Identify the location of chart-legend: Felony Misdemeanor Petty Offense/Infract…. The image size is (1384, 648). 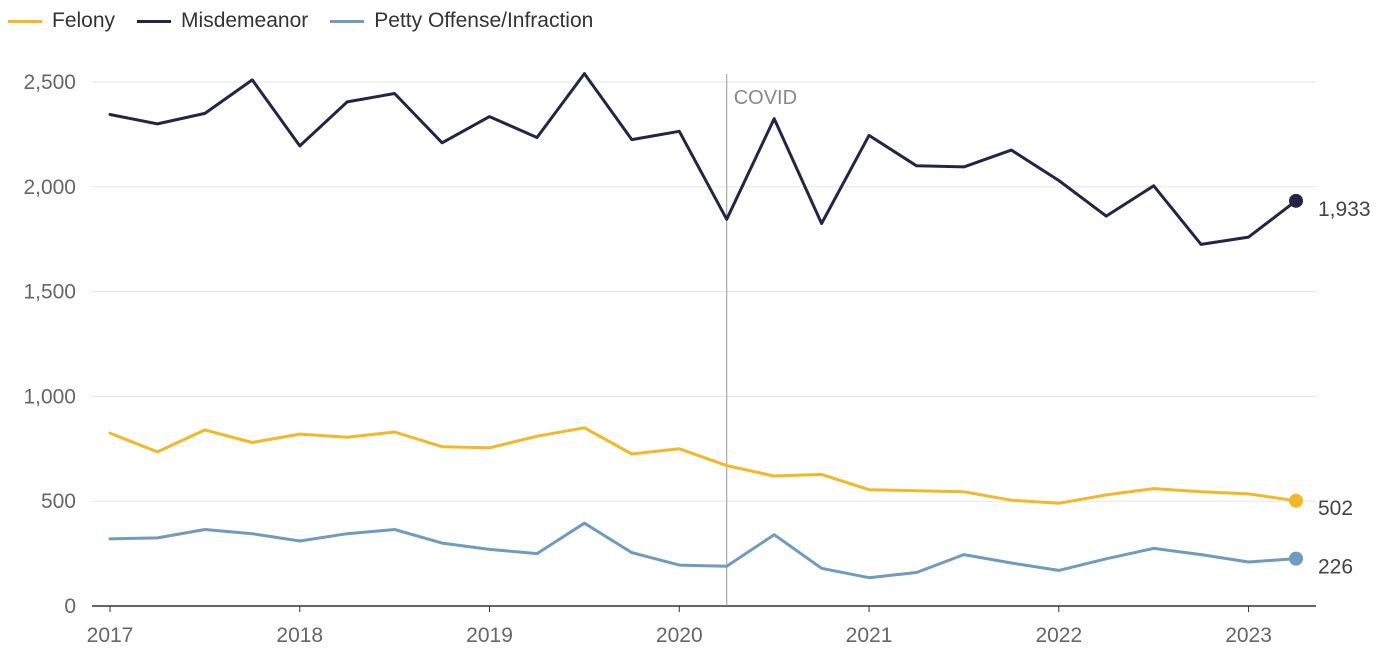
(300, 21).